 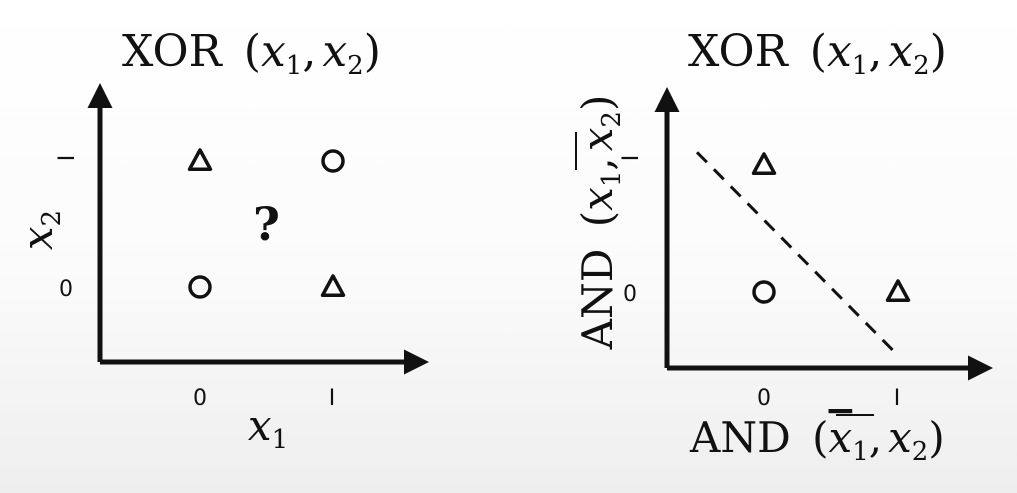 I want to click on left-x-tick-1: I, so click(x=332, y=398).